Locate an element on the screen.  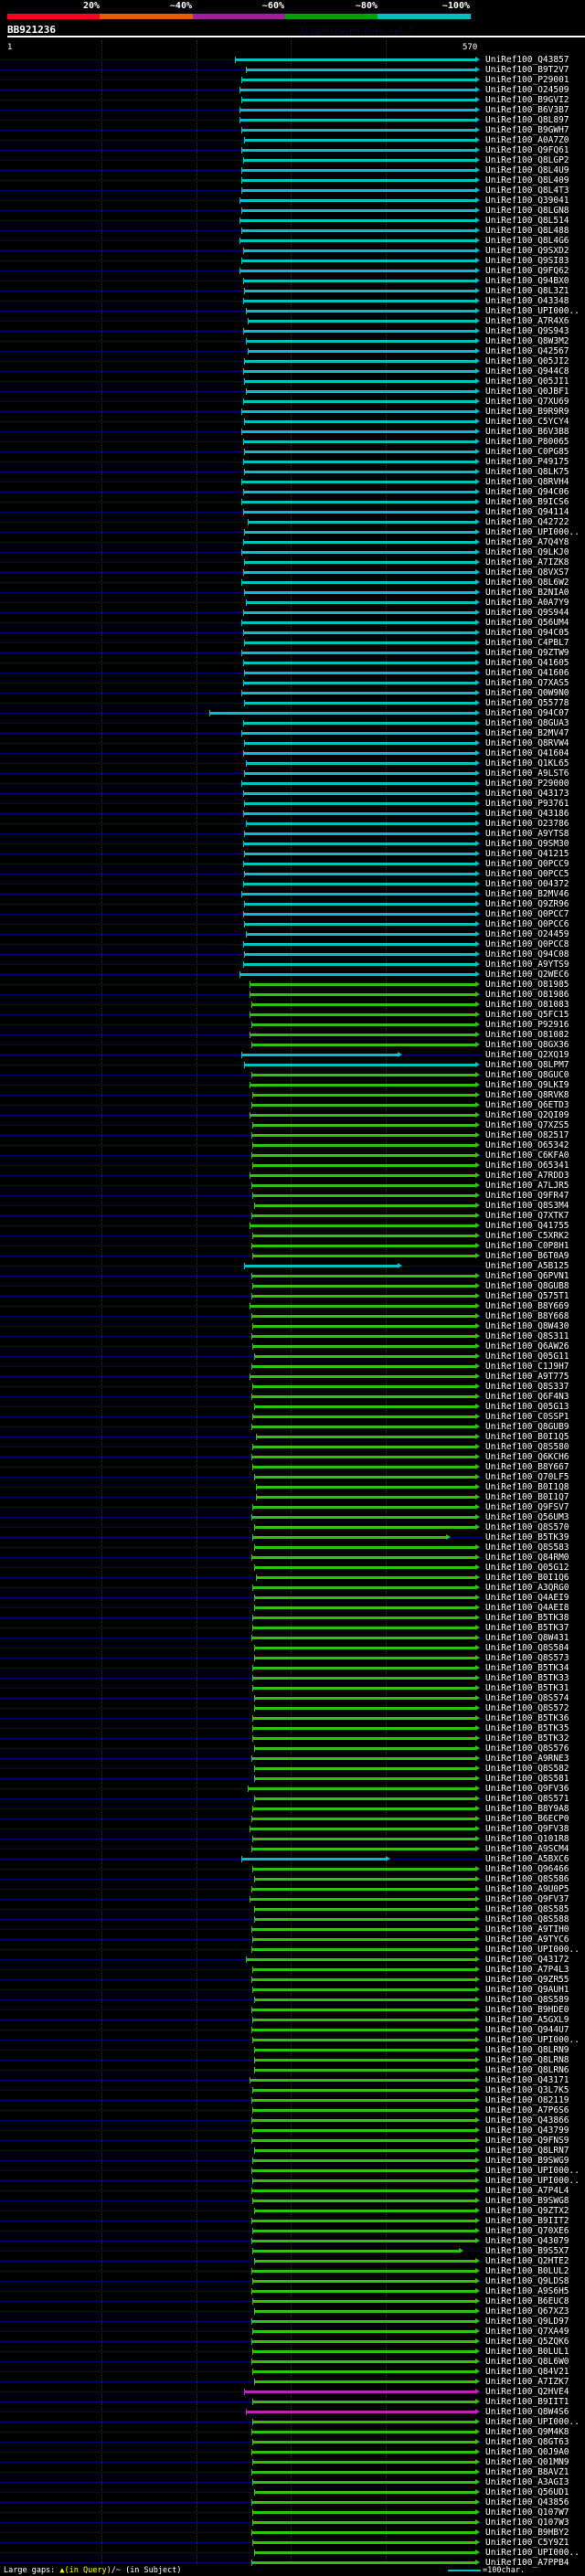
hit-label-link: UniRef100_B0I1Q5 is located at coordinates (527, 1437).